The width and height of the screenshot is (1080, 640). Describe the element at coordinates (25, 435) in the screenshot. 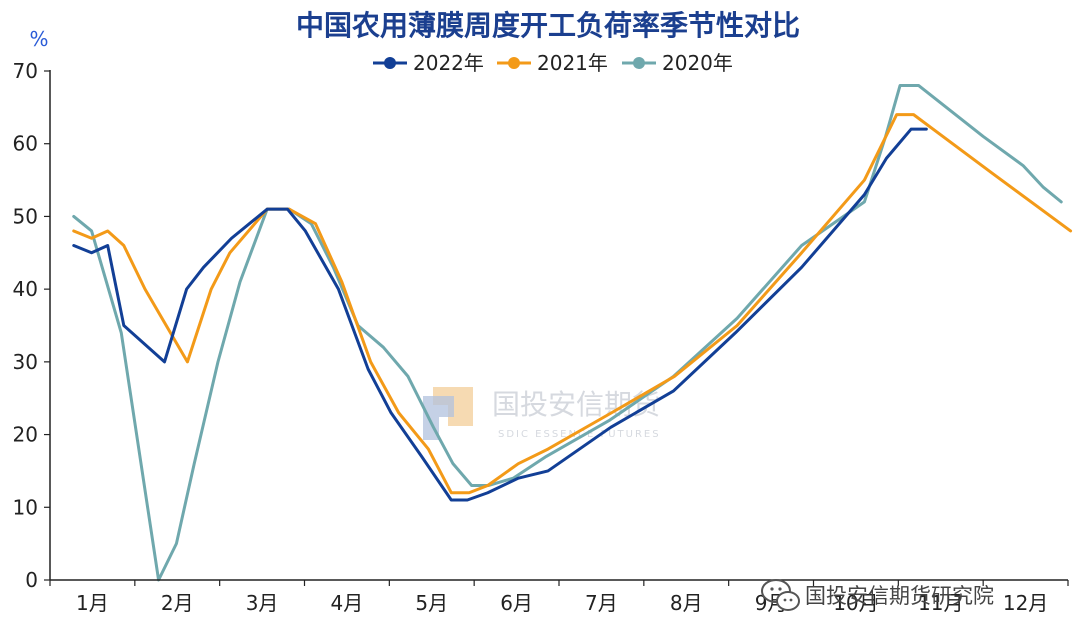

I see `y-tick-label: 20` at that location.